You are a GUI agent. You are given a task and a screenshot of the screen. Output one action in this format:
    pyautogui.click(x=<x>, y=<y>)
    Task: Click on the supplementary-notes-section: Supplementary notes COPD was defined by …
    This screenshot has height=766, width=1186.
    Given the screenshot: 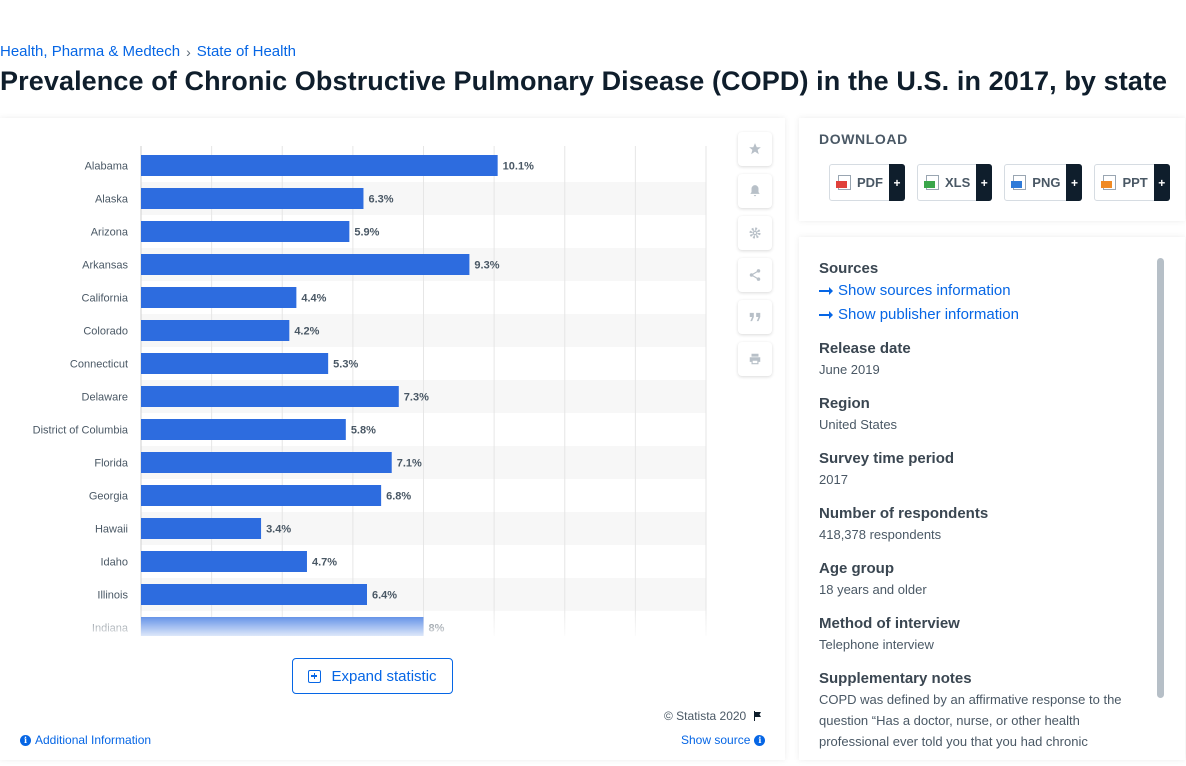 What is the action you would take?
    pyautogui.click(x=979, y=710)
    